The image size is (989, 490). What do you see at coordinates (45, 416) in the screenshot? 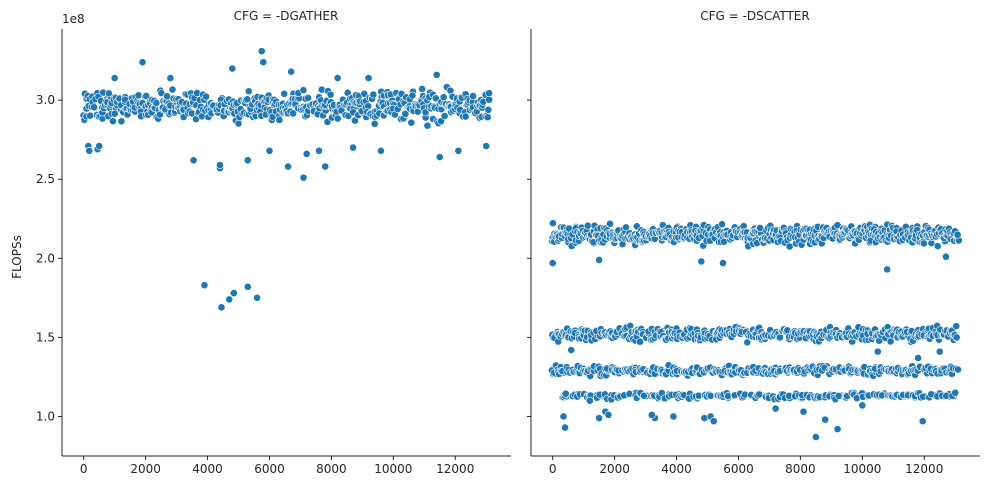
I see `y-tick-label: 1.0` at bounding box center [45, 416].